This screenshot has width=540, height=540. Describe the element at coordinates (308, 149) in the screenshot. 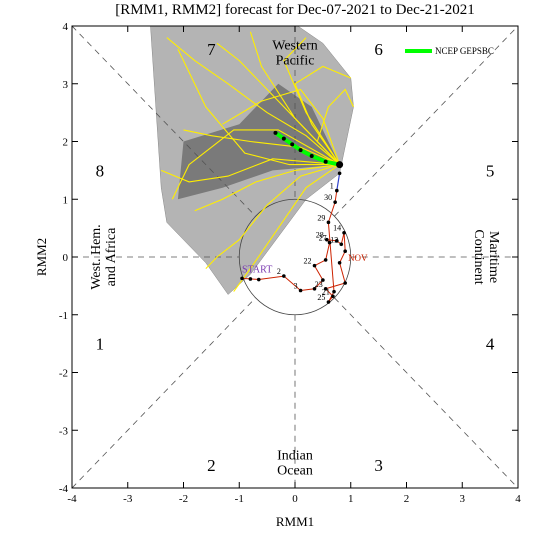

I see `ensemble-mean-forecast` at that location.